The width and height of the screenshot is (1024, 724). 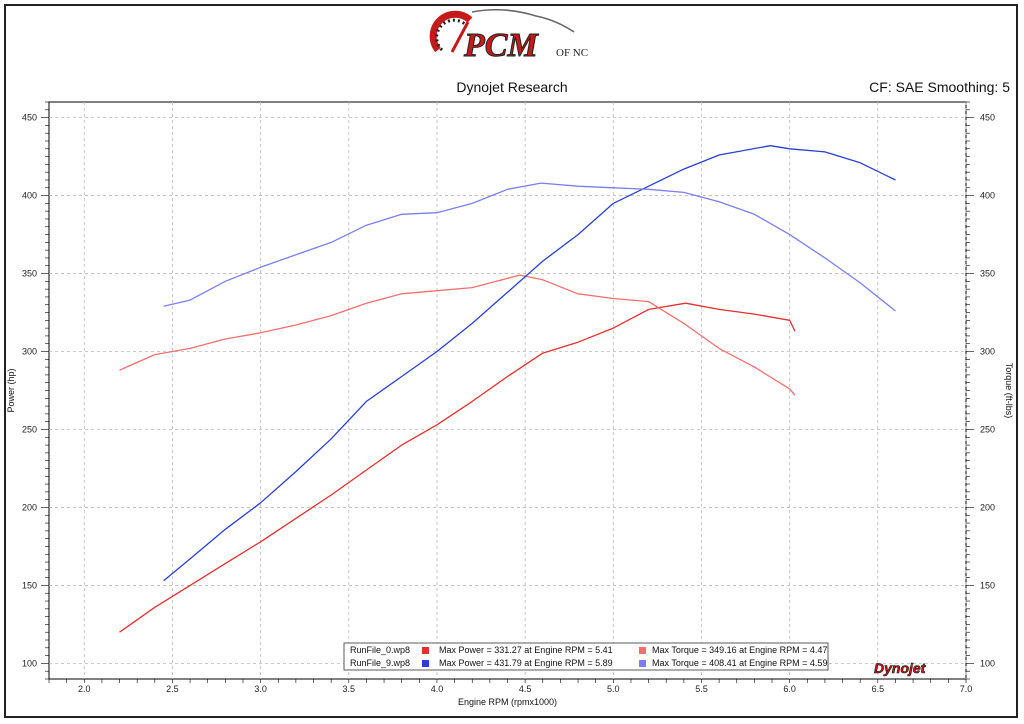 I want to click on y2-tick-label: 350, so click(x=987, y=274).